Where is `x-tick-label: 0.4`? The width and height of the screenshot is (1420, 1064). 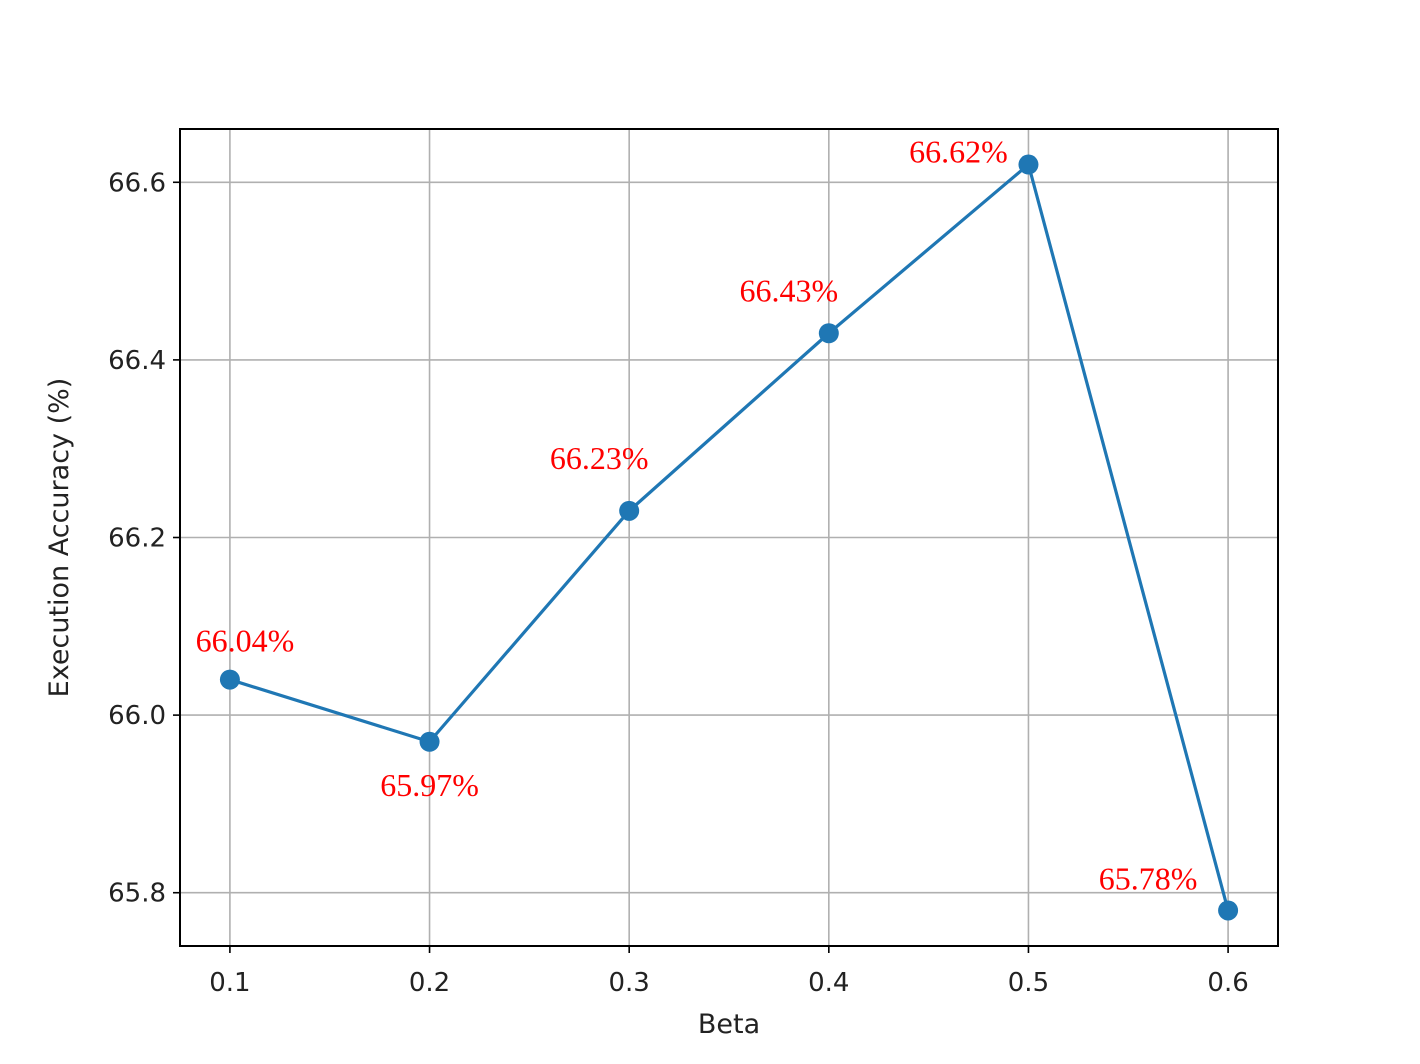 x-tick-label: 0.4 is located at coordinates (828, 983).